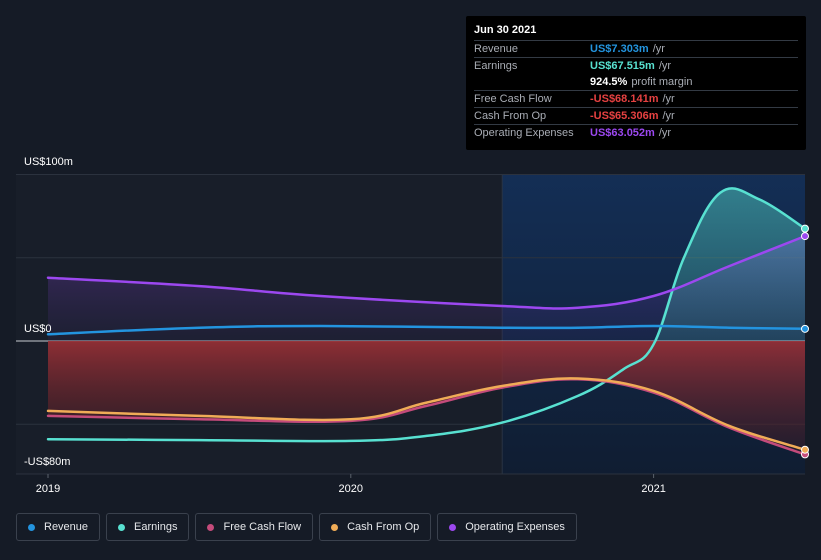  I want to click on legend-label: Cash From Op, so click(383, 527).